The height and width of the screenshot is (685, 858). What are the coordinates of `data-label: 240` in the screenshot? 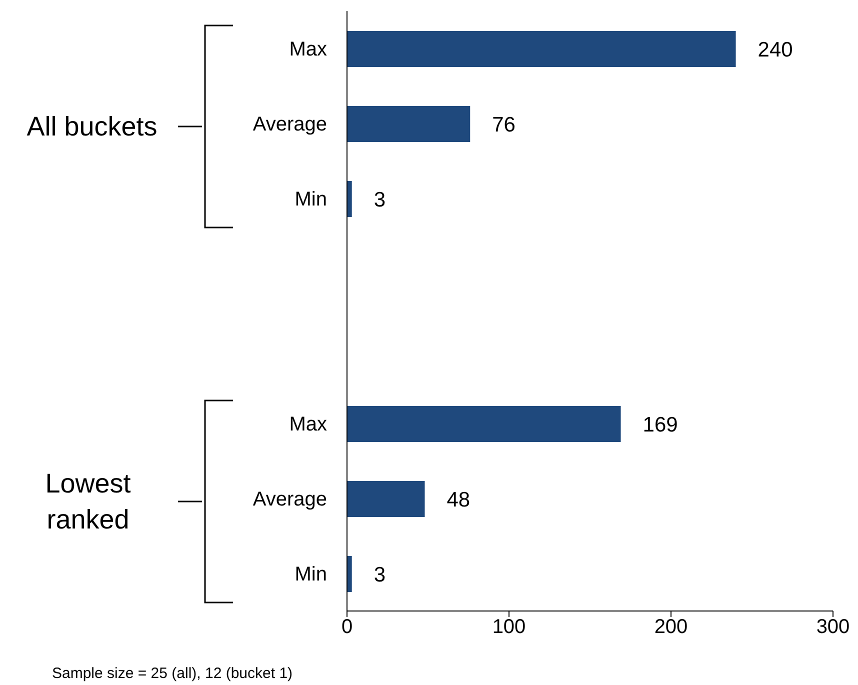 It's located at (775, 50).